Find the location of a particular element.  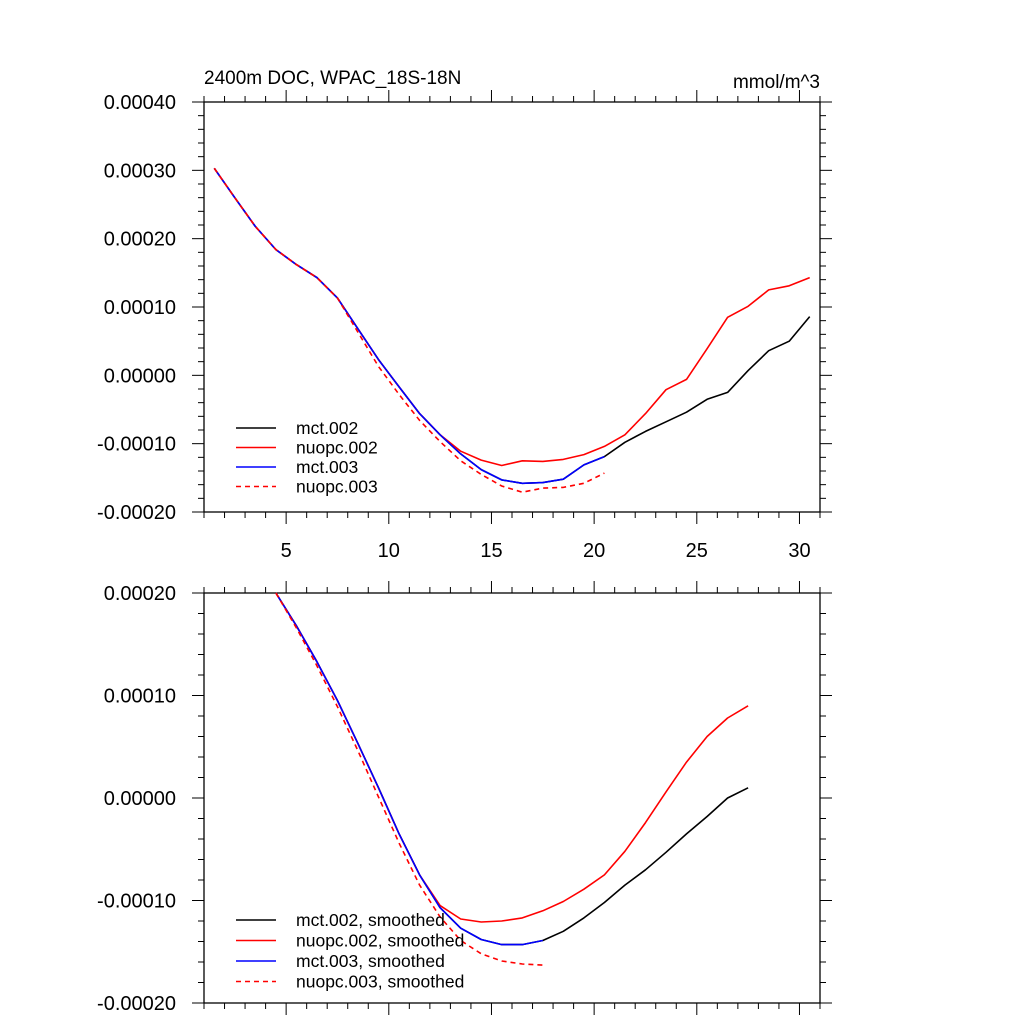

legend-label: mct.002 is located at coordinates (327, 428).